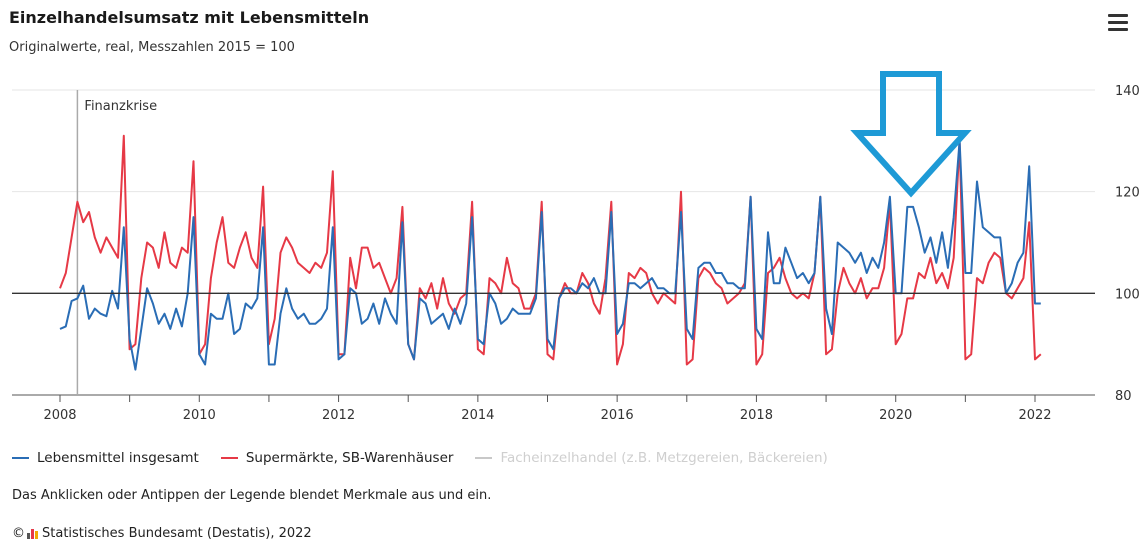 The image size is (1147, 542). What do you see at coordinates (756, 415) in the screenshot?
I see `x-tick-label: 2018` at bounding box center [756, 415].